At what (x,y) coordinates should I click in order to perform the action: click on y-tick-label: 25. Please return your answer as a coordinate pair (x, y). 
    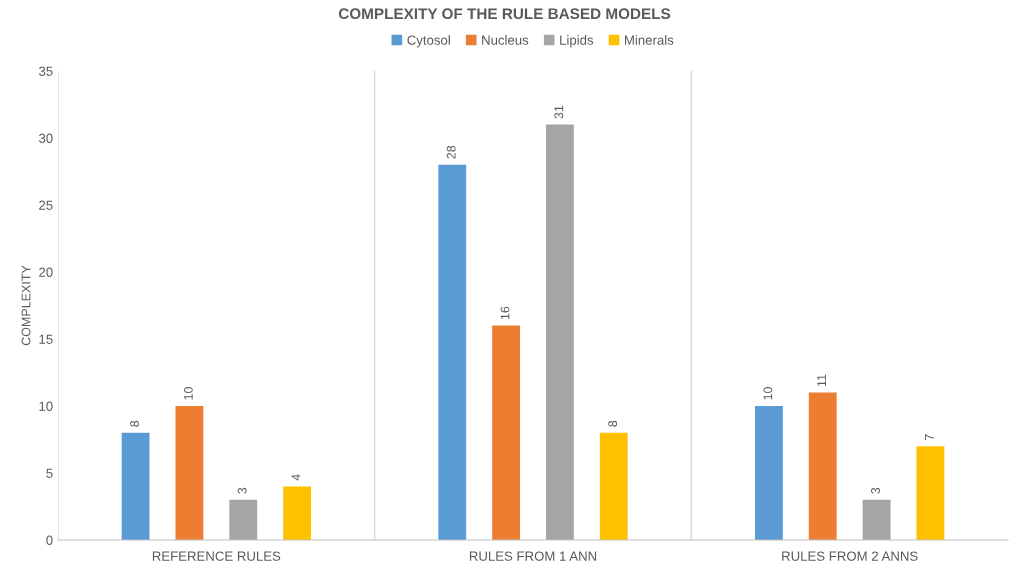
    Looking at the image, I should click on (46, 205).